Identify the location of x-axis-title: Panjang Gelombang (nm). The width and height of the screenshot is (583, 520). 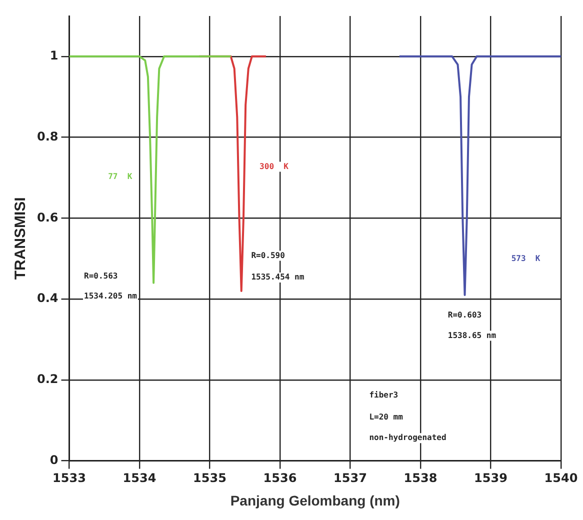
(315, 500).